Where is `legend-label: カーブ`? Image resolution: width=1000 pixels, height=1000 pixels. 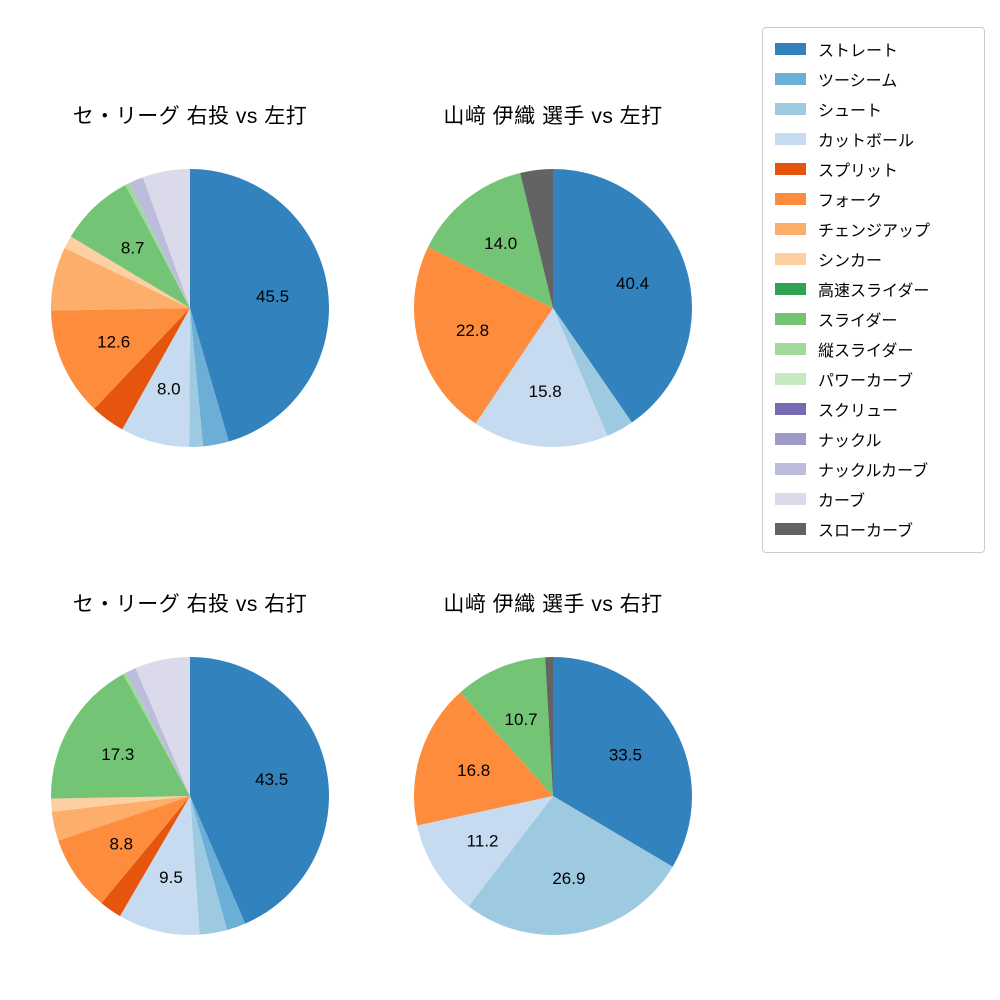 legend-label: カーブ is located at coordinates (842, 501).